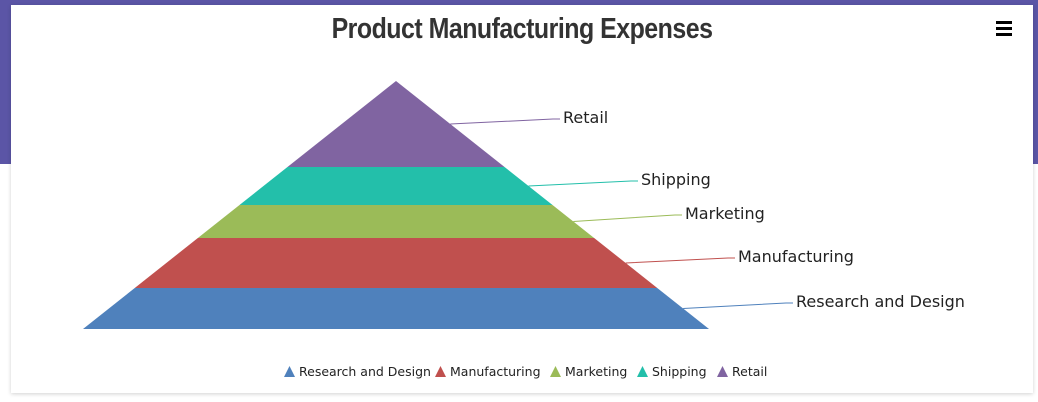  Describe the element at coordinates (725, 213) in the screenshot. I see `index-label: Marketing` at that location.